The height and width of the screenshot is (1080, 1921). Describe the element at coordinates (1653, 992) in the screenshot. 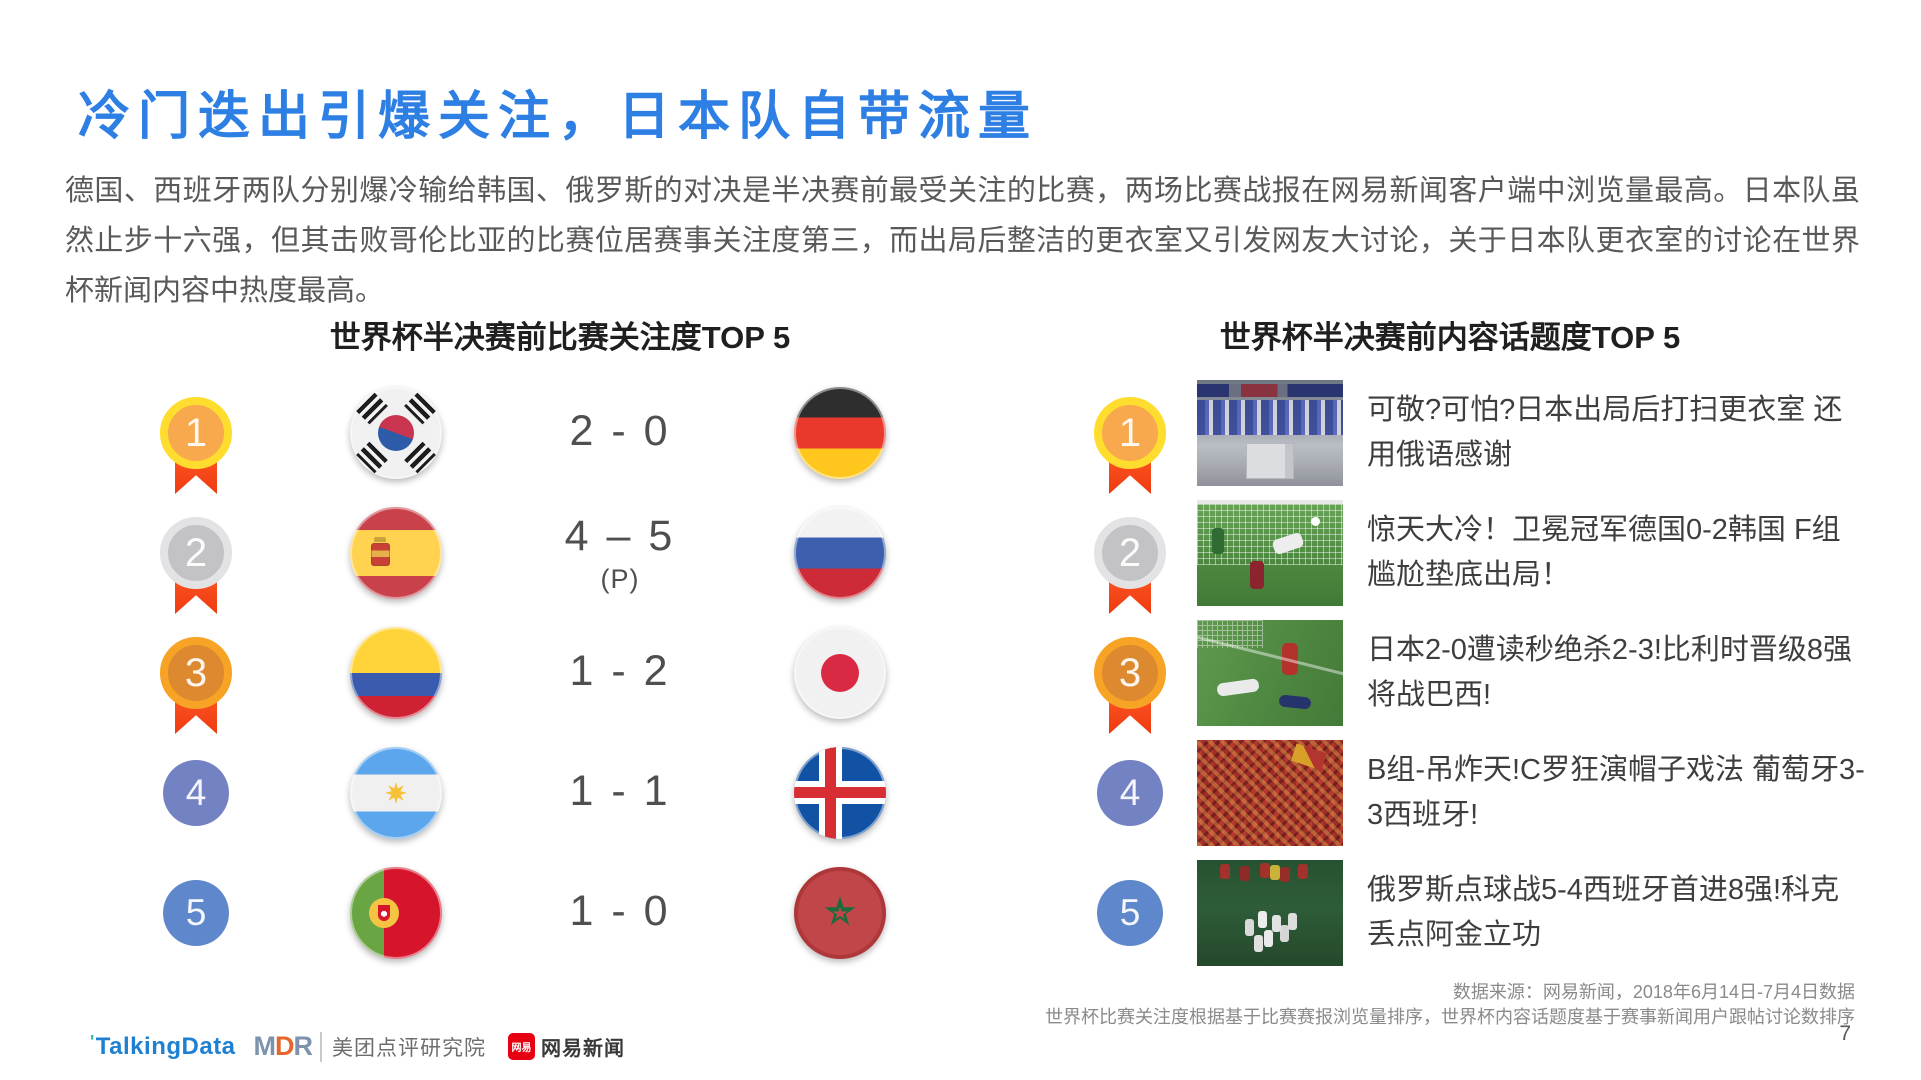

I see `source-line-1: 数据来源：网易新闻，2018年6月14日-7月4日数据` at that location.